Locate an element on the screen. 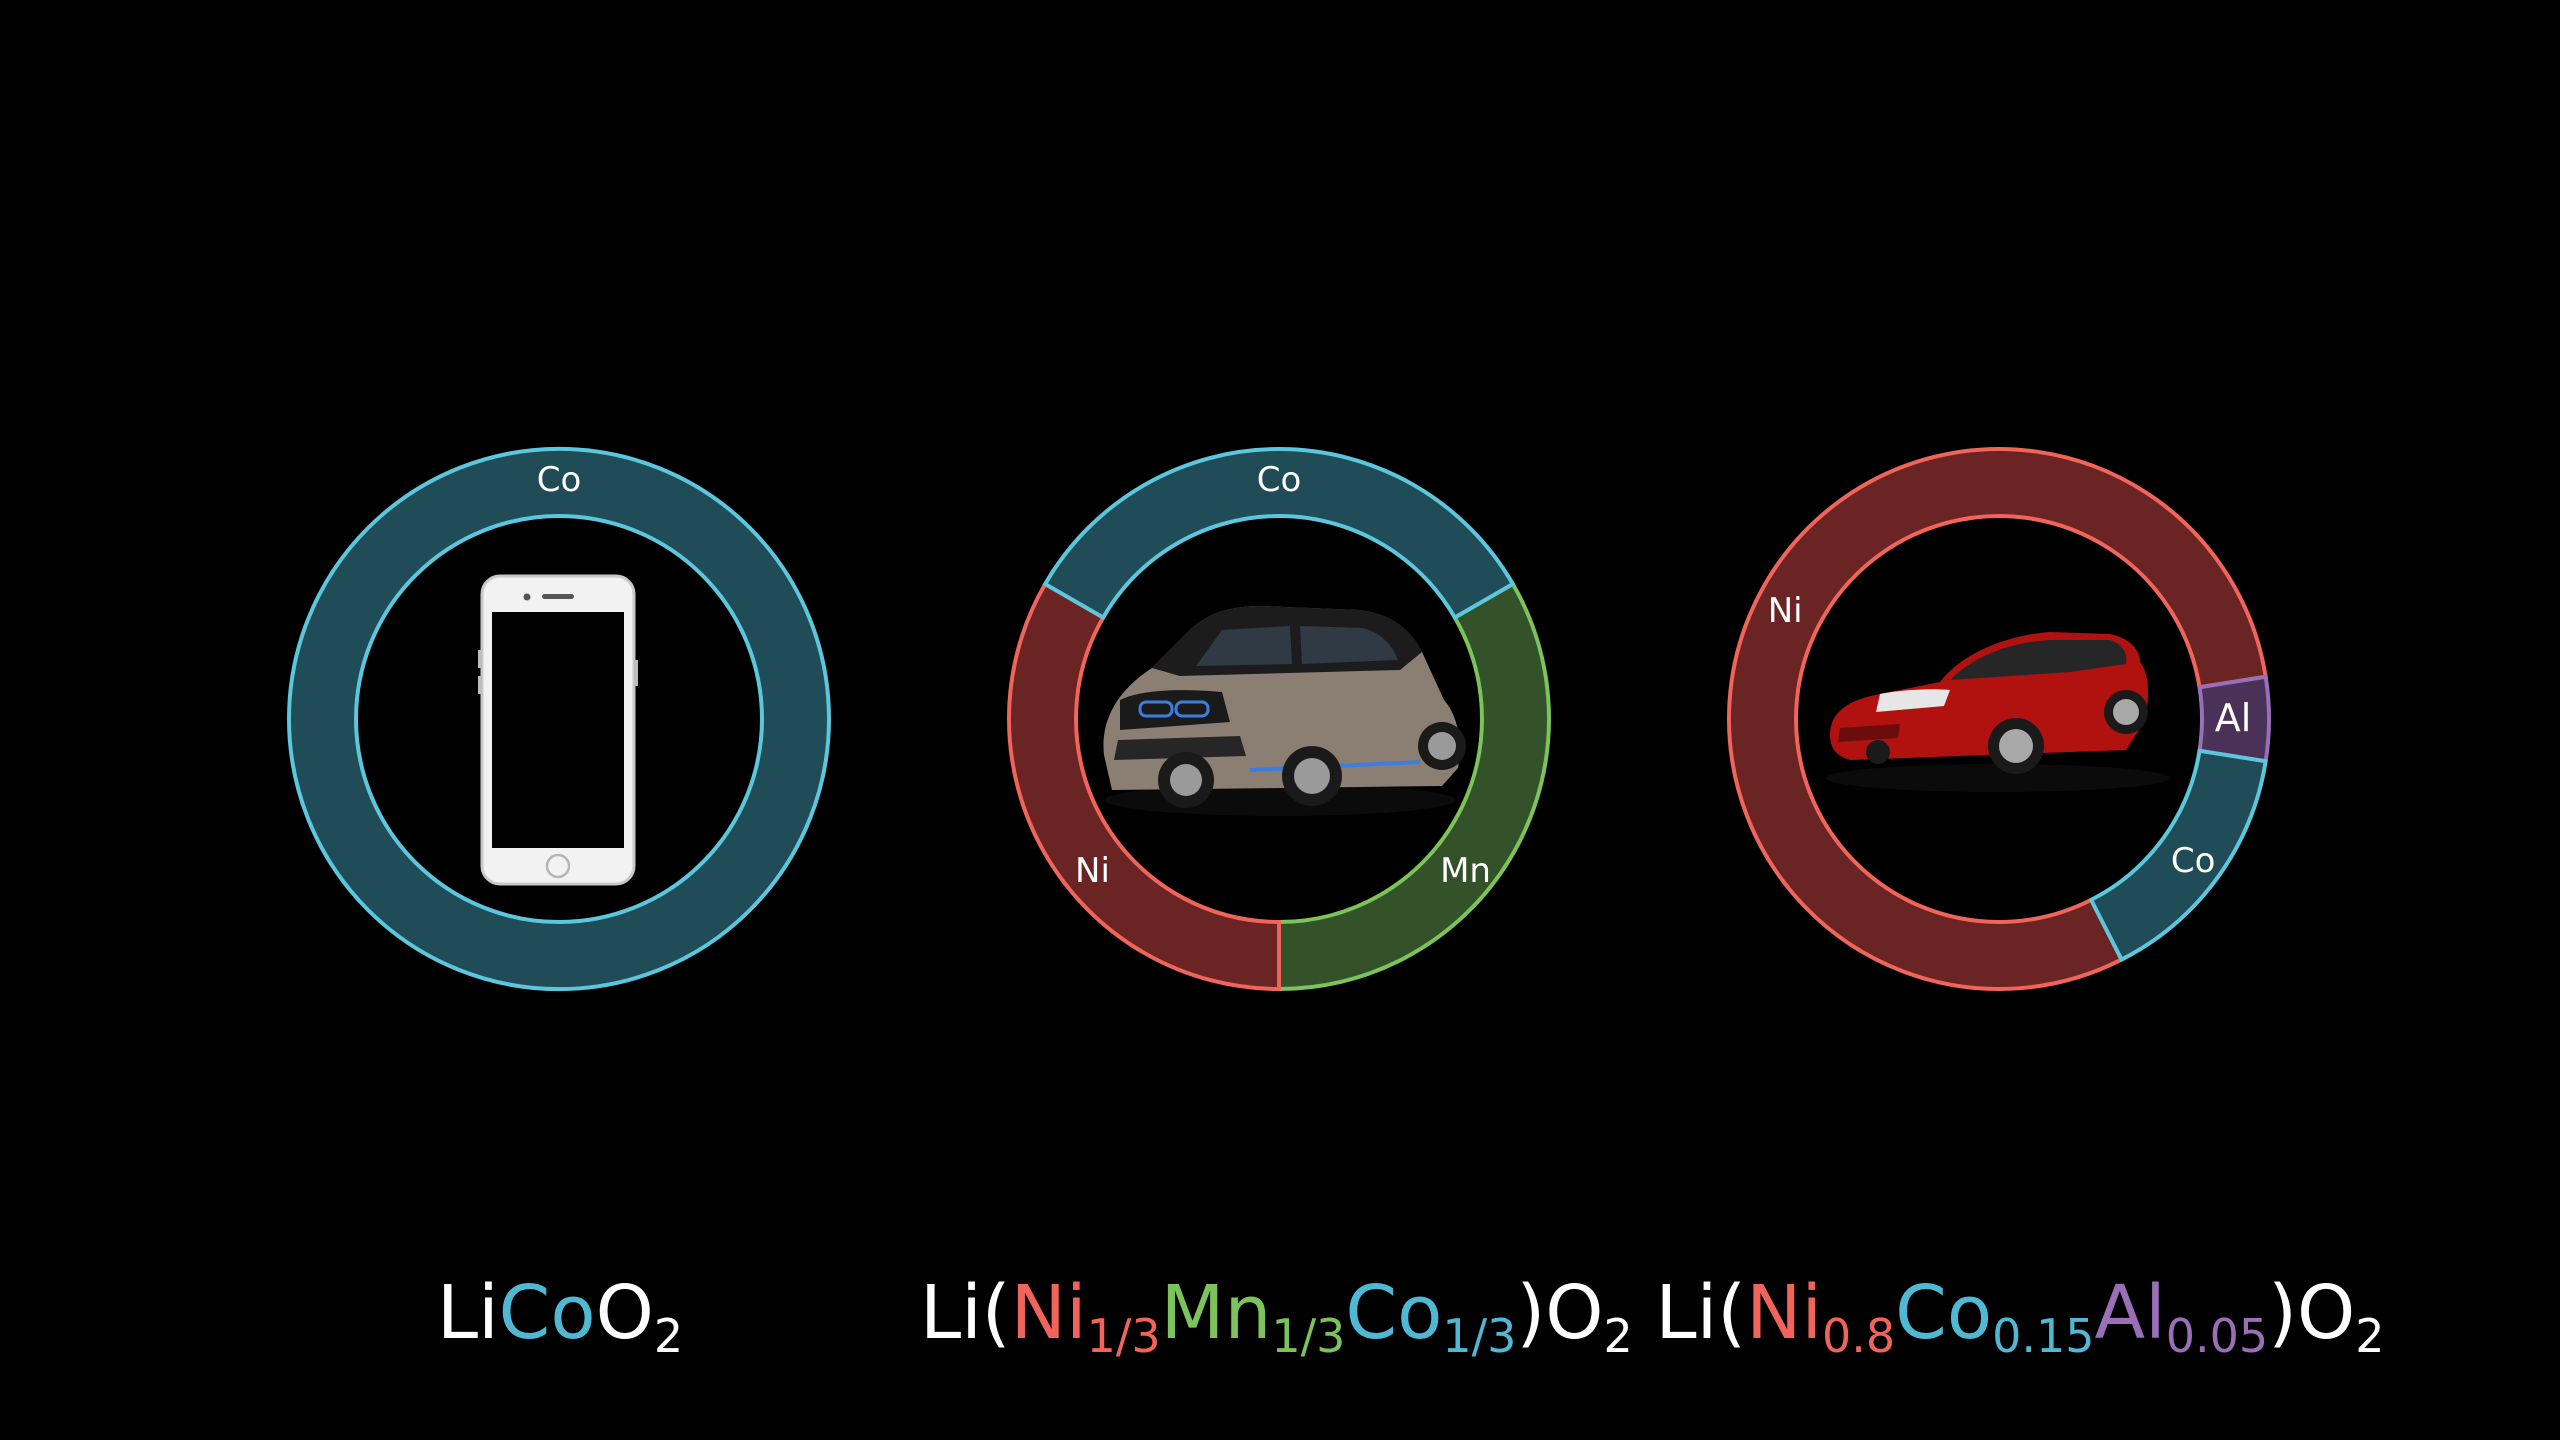  licoo2-donut-chart: Co is located at coordinates (558, 719).